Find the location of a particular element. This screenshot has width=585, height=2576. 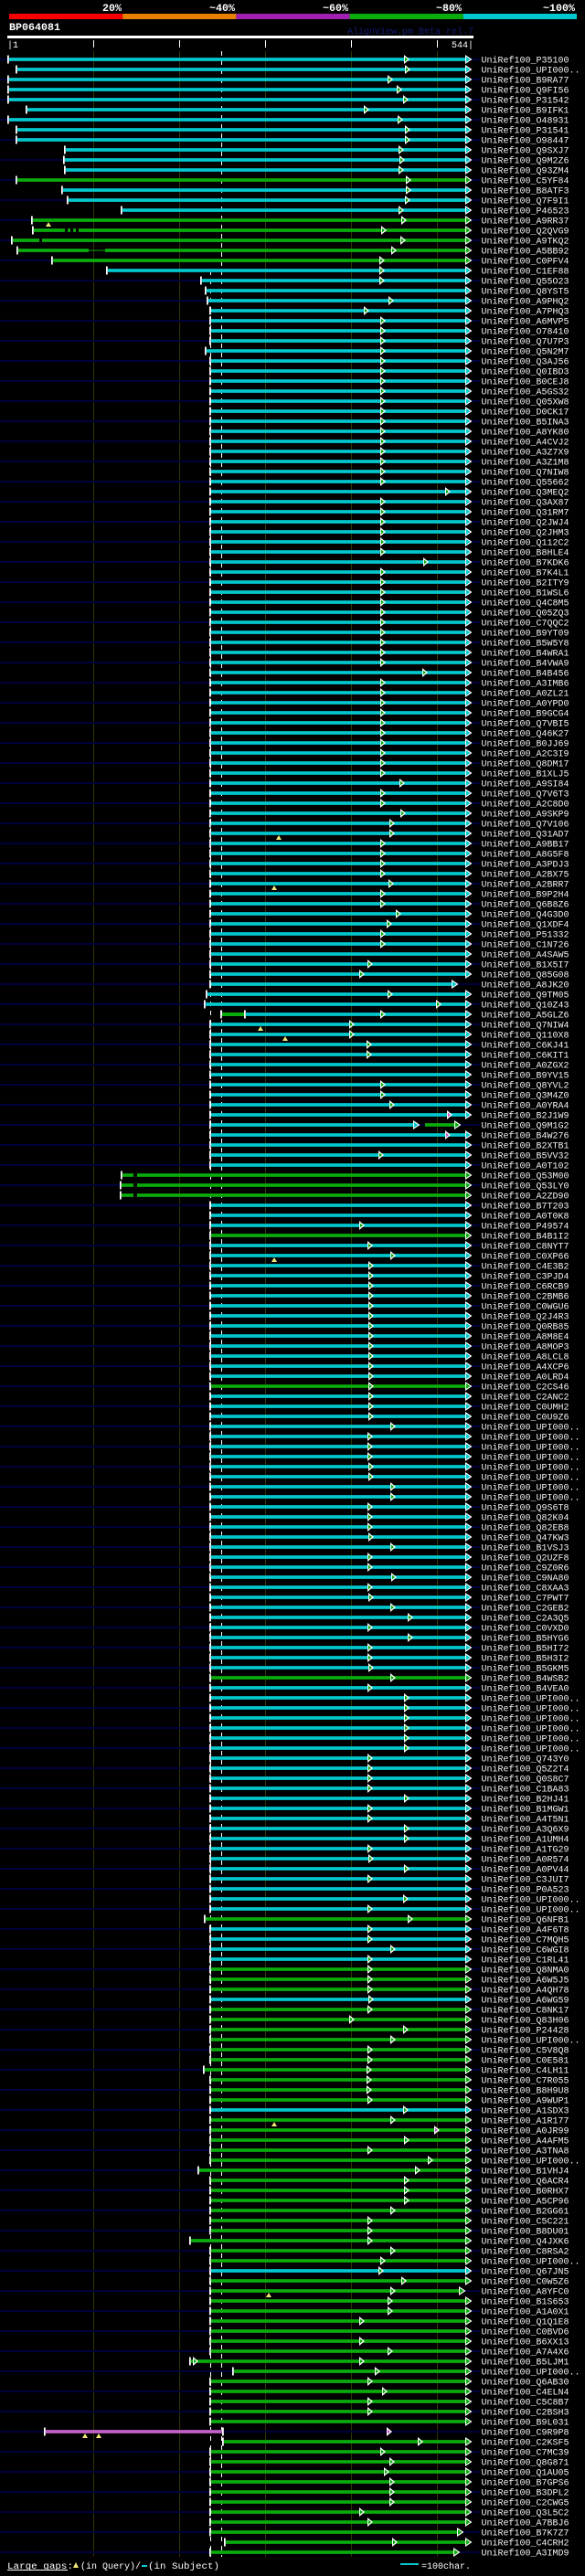

svg-text: UniRef100_A3PDJ3 is located at coordinates (525, 865).